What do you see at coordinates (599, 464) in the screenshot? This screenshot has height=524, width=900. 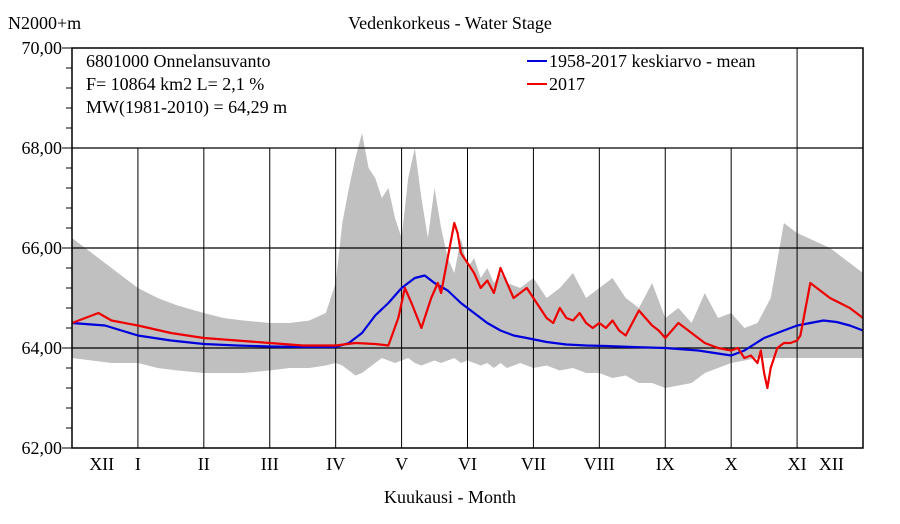 I see `month-label-8: VIII` at bounding box center [599, 464].